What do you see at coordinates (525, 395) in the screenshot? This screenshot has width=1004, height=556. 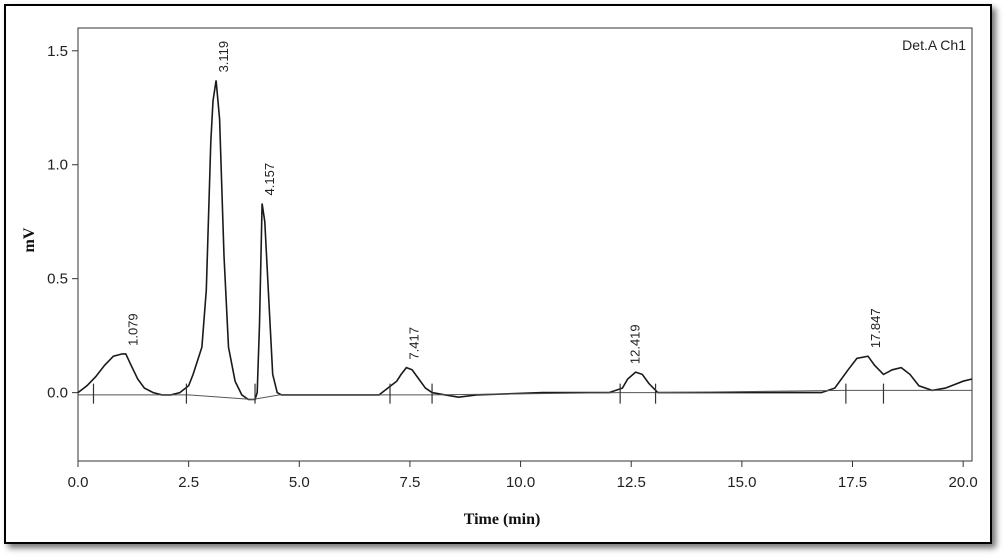 I see `baseline-trace` at bounding box center [525, 395].